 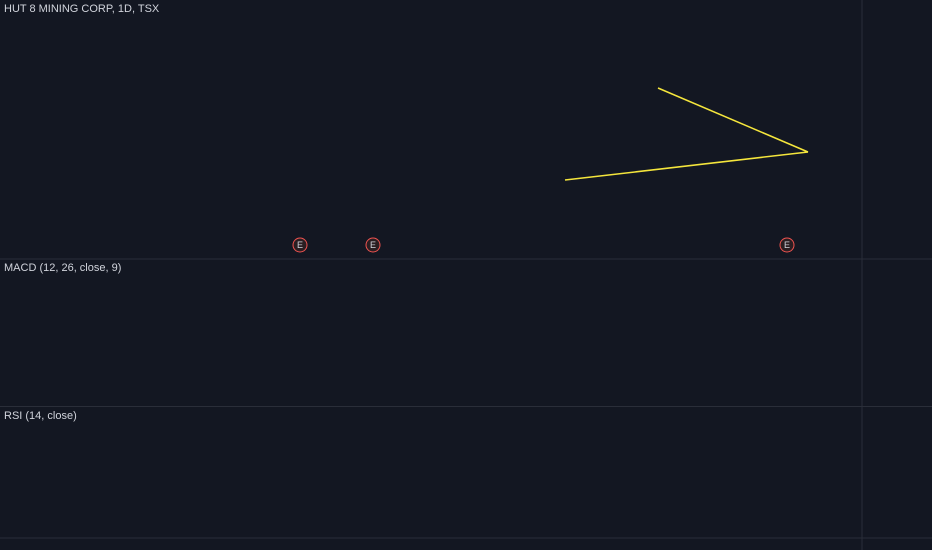 What do you see at coordinates (62, 268) in the screenshot?
I see `pane-title: MACD (12, 26, close, 9)` at bounding box center [62, 268].